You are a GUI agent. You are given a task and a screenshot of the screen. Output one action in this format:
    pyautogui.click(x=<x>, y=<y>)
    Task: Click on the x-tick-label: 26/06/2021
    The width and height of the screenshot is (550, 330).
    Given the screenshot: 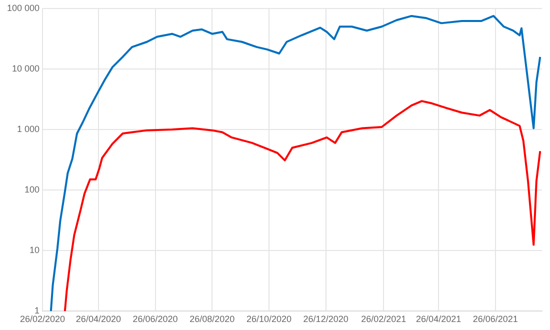 What is the action you would take?
    pyautogui.click(x=495, y=319)
    